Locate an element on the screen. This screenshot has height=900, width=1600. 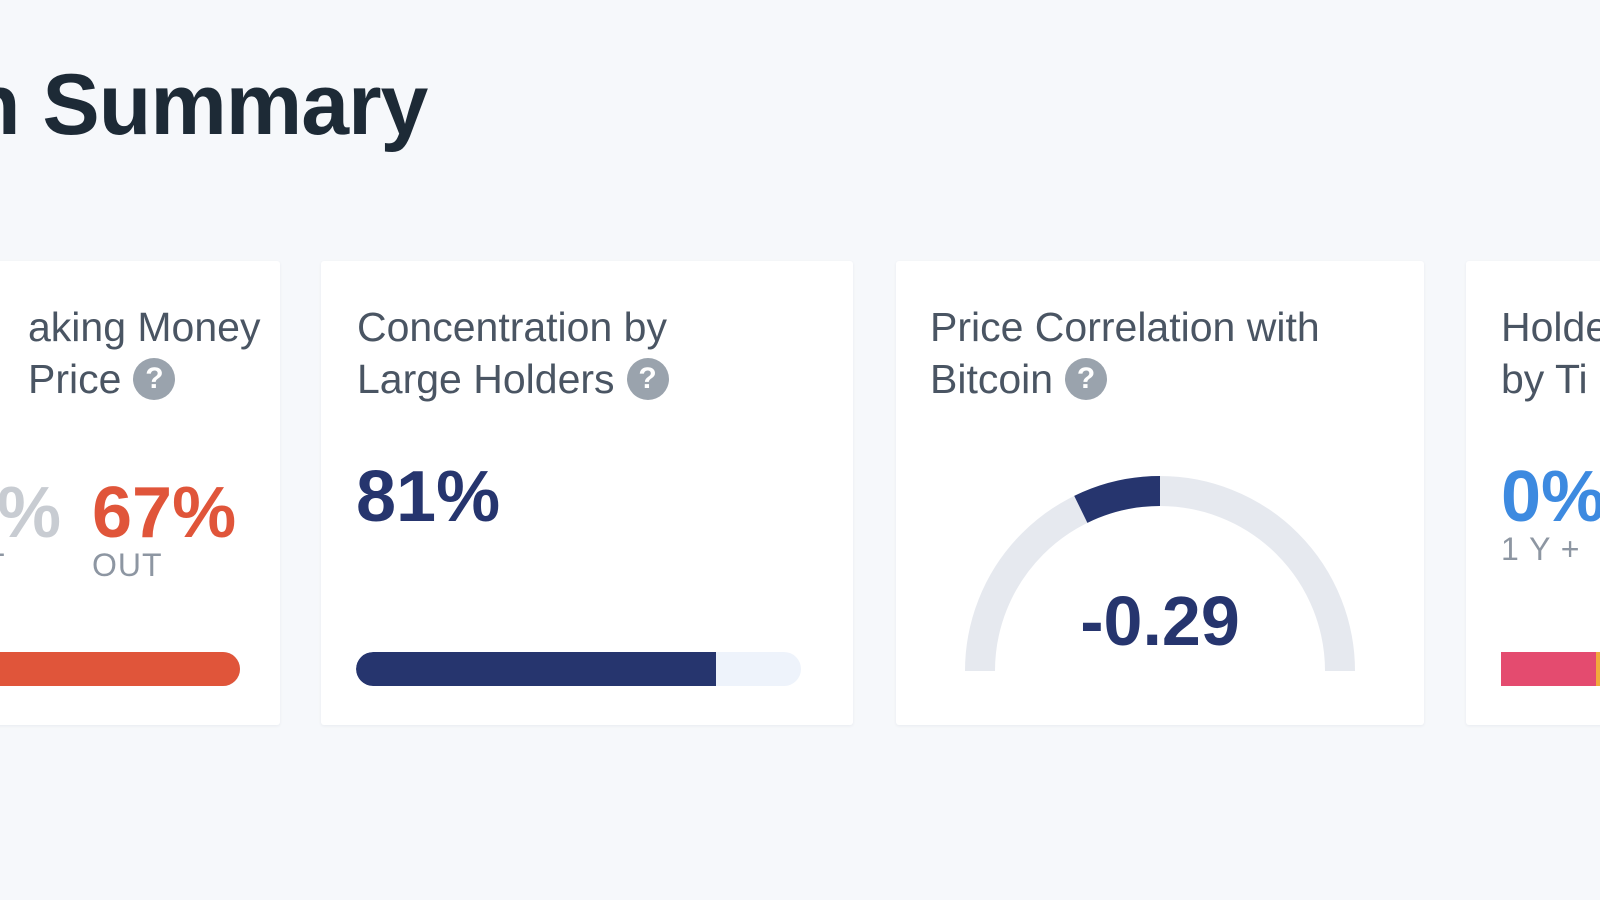
in-out-bar is located at coordinates (120, 669).